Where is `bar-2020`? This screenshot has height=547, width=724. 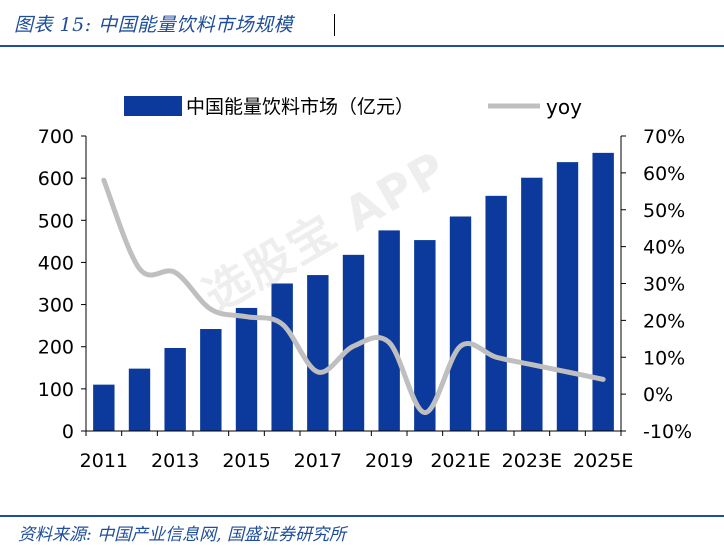 bar-2020 is located at coordinates (425, 335).